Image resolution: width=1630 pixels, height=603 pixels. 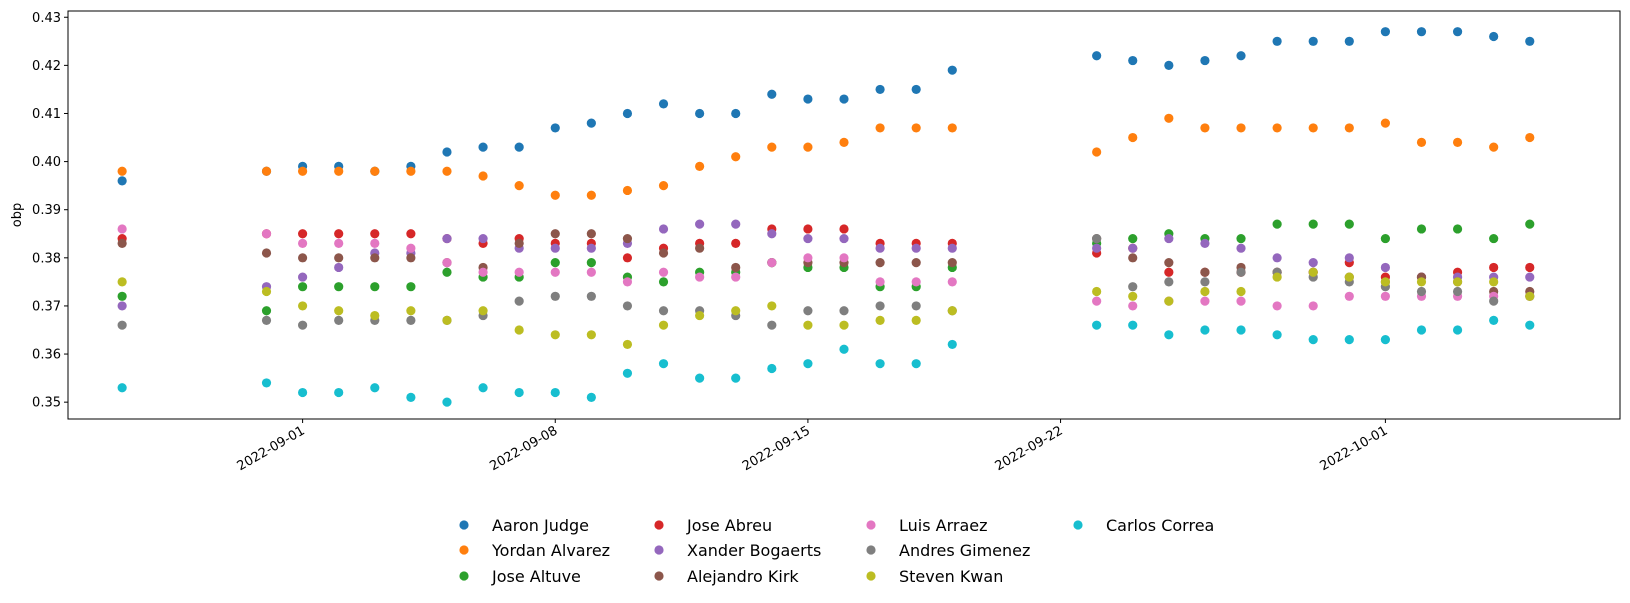 I want to click on legend-item: Carlos Correa, so click(x=1143, y=525).